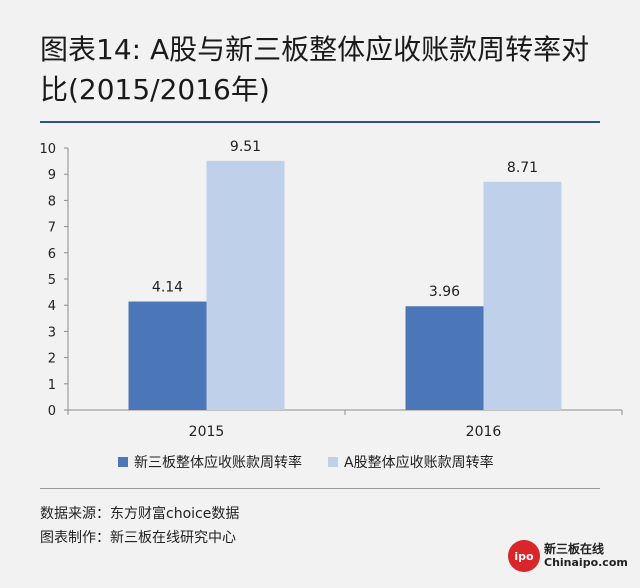  I want to click on chart-title: 图表14: A股与新三板整体应收账款周转率对比(2015/2016年), so click(315, 69).